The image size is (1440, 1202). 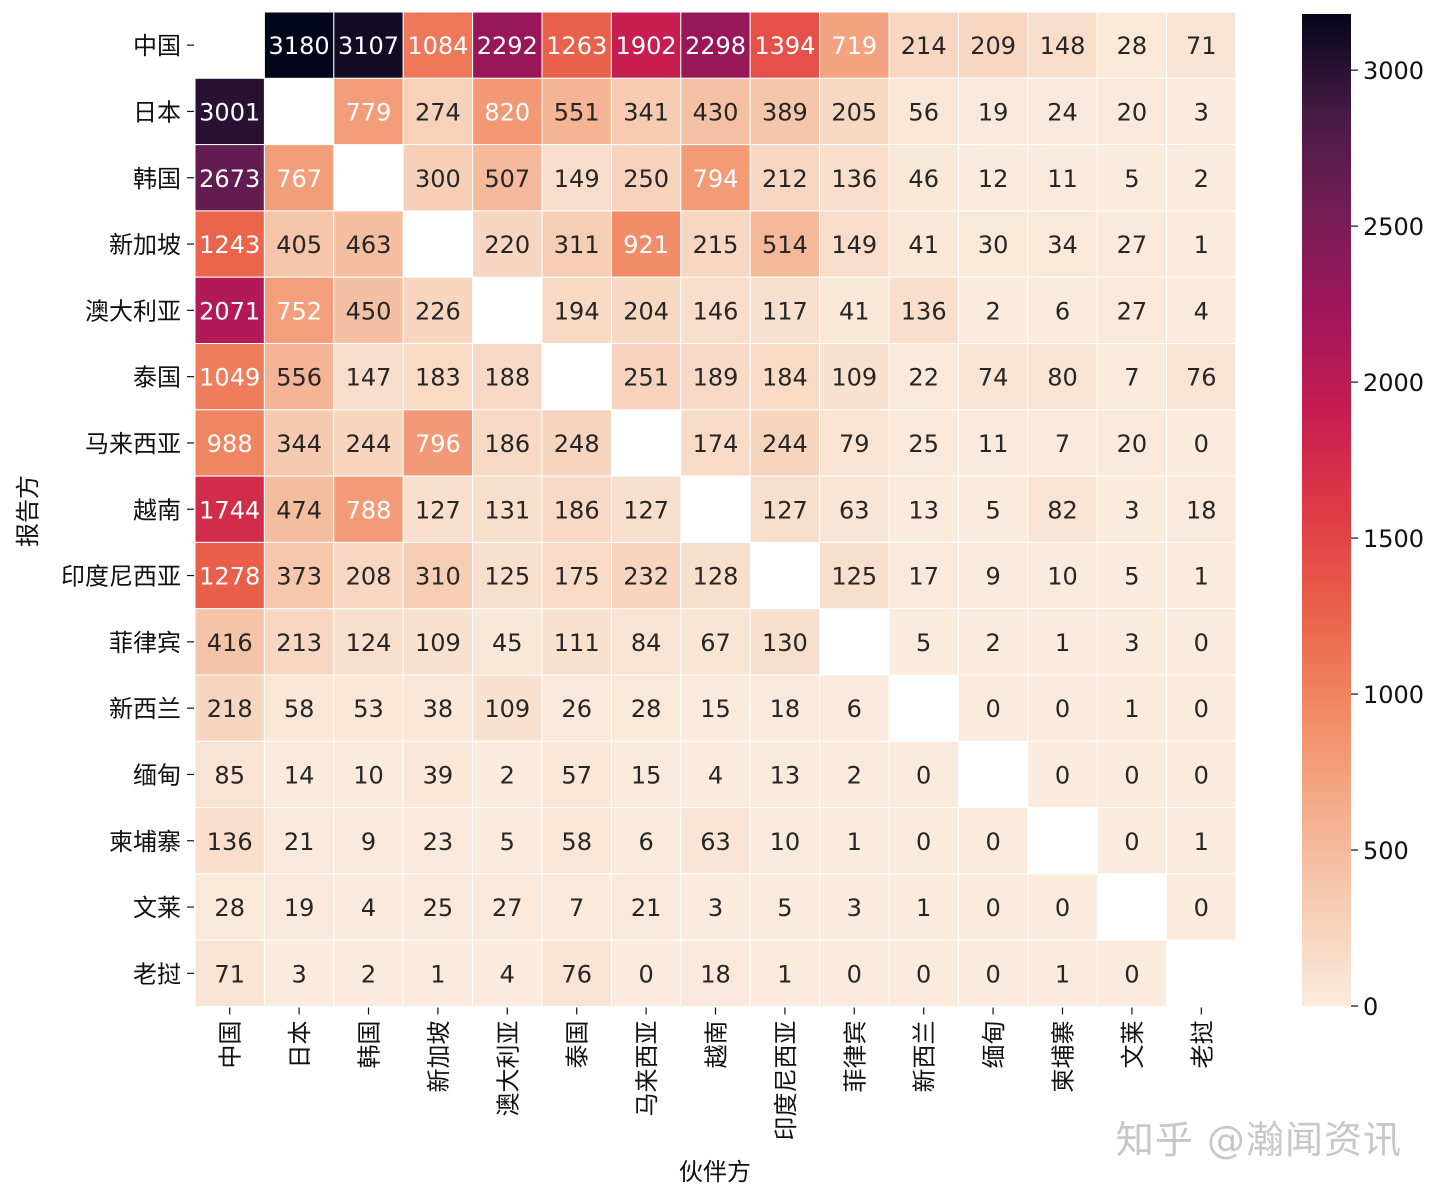 What do you see at coordinates (230, 709) in the screenshot?
I see `cell-value: 218` at bounding box center [230, 709].